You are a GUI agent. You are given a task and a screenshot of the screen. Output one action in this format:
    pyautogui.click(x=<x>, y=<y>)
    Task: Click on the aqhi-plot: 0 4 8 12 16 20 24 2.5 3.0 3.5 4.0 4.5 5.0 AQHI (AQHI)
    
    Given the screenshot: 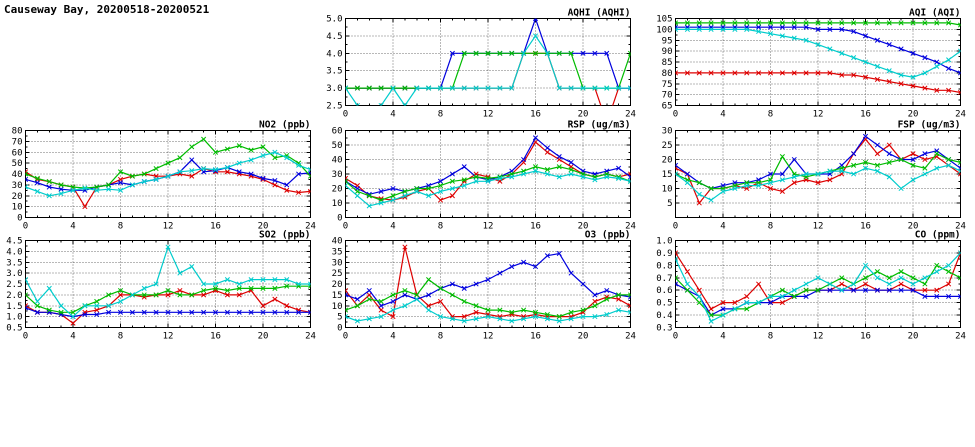 What is the action you would take?
    pyautogui.click(x=481, y=64)
    